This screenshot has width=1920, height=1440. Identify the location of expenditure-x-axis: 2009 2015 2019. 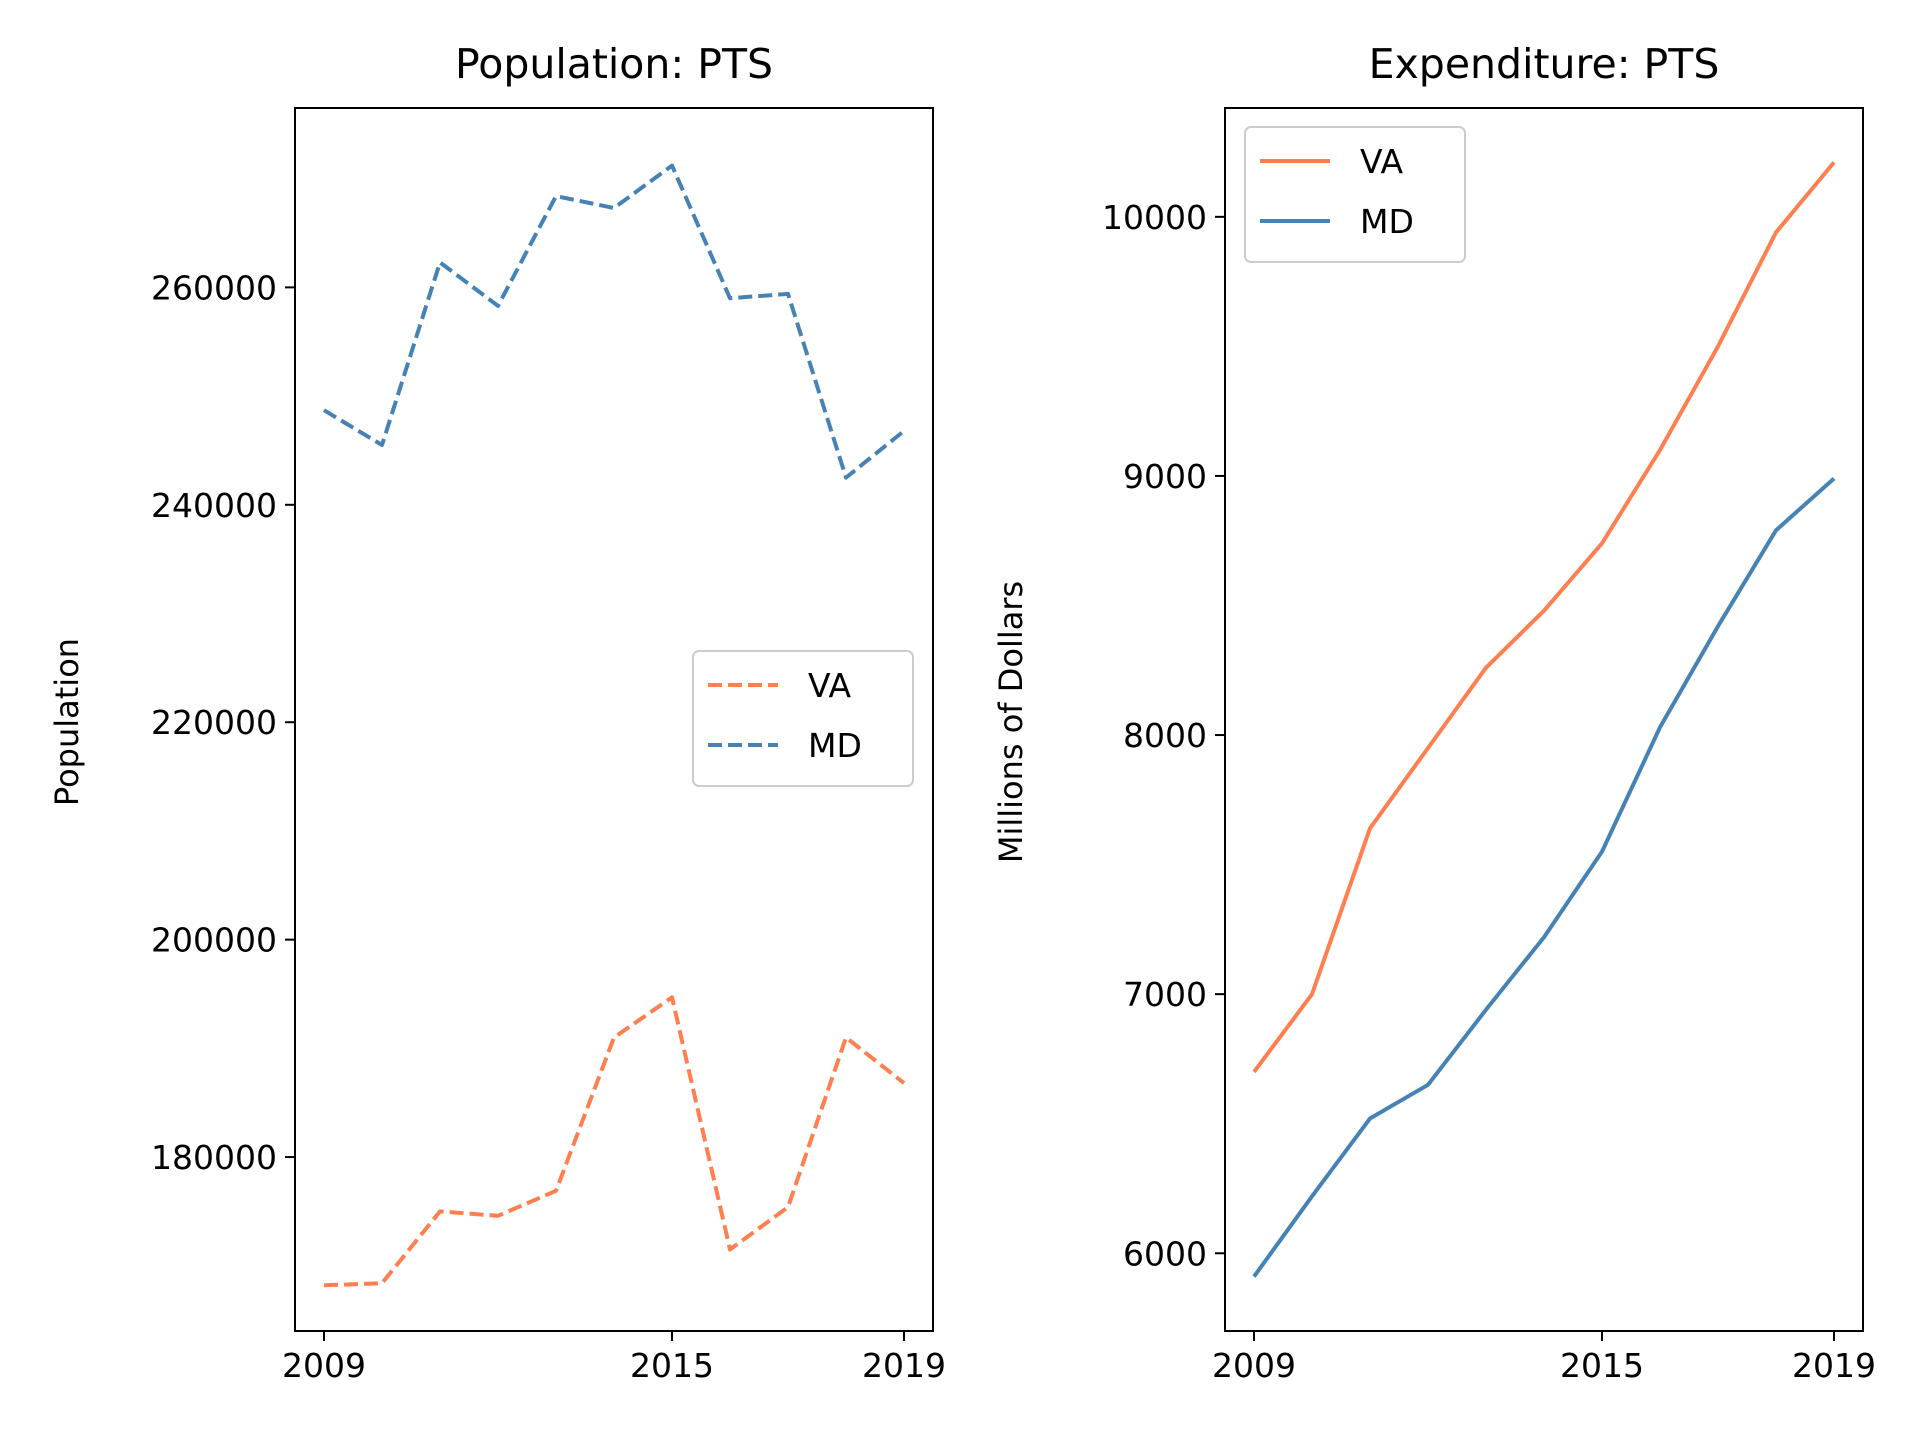
(1544, 1358).